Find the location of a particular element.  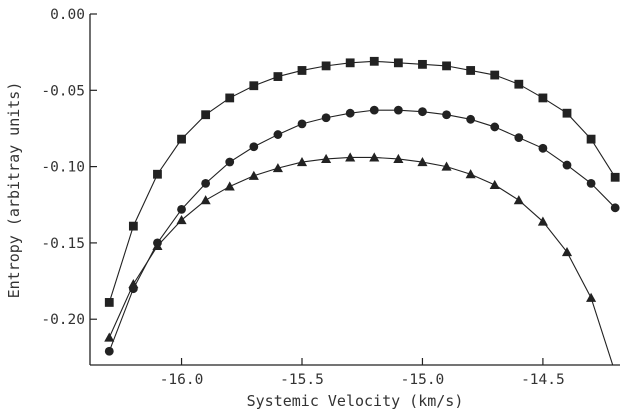

x-tick-label: -16.0 is located at coordinates (182, 380).